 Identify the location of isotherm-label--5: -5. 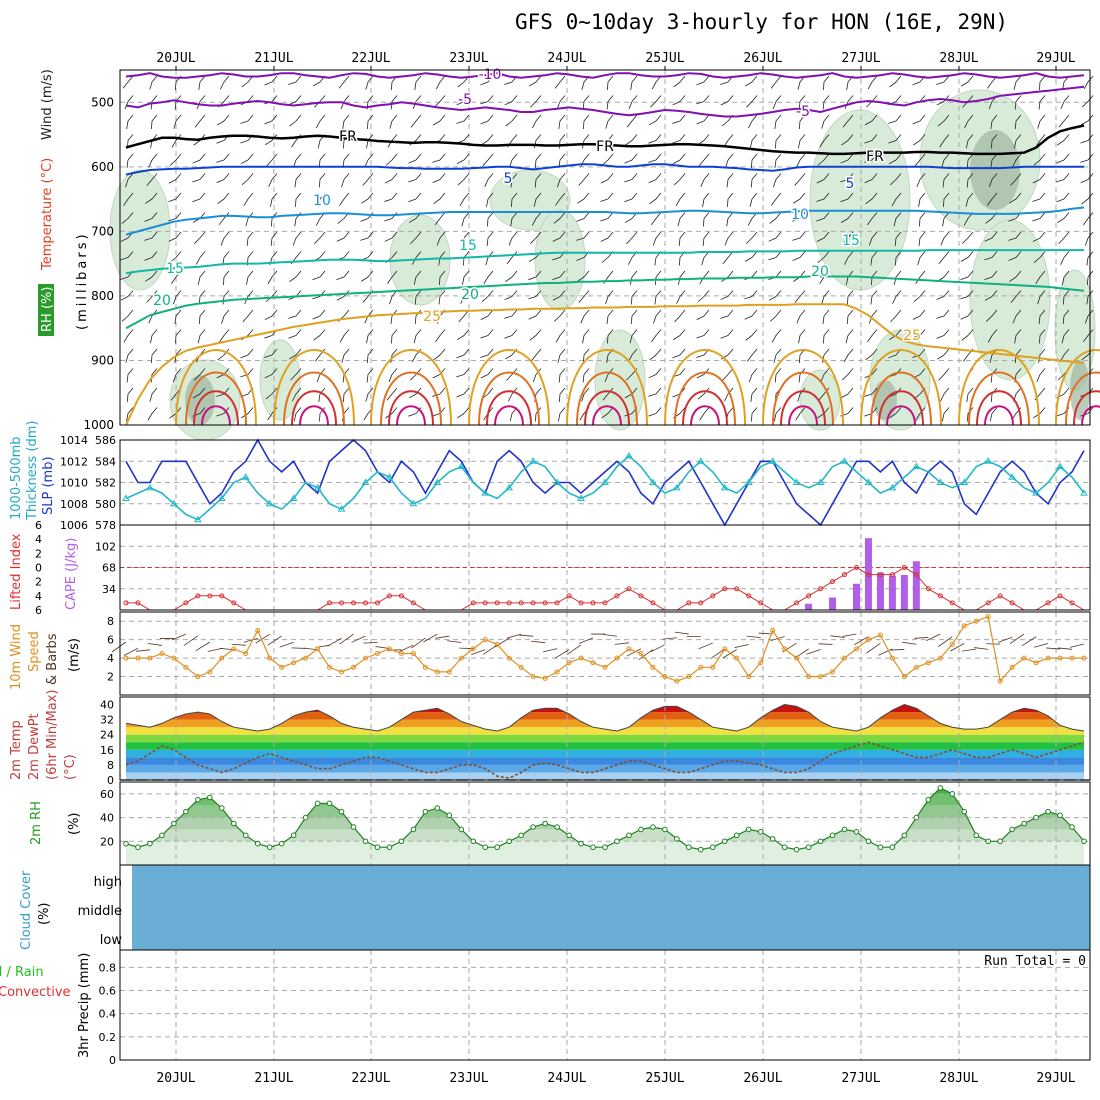
(465, 100).